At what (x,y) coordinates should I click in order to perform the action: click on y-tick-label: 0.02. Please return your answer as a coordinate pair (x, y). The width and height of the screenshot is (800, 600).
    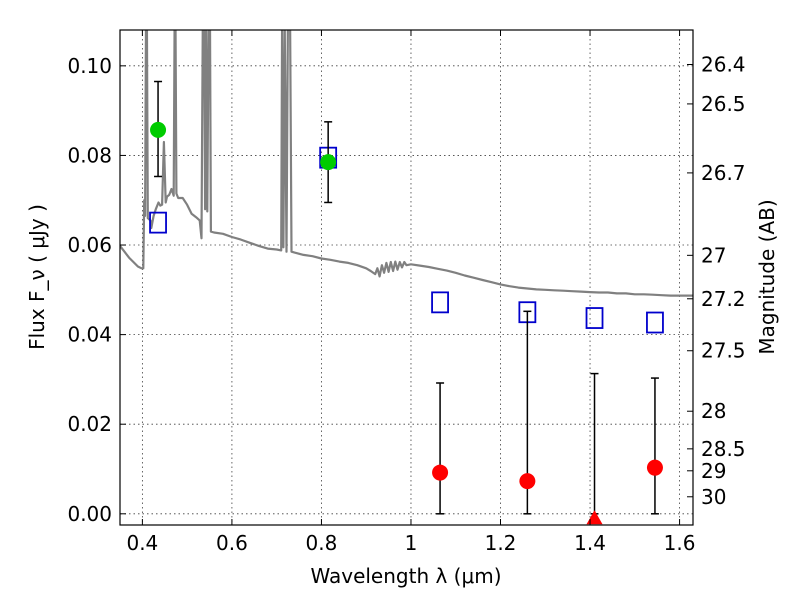
    Looking at the image, I should click on (89, 424).